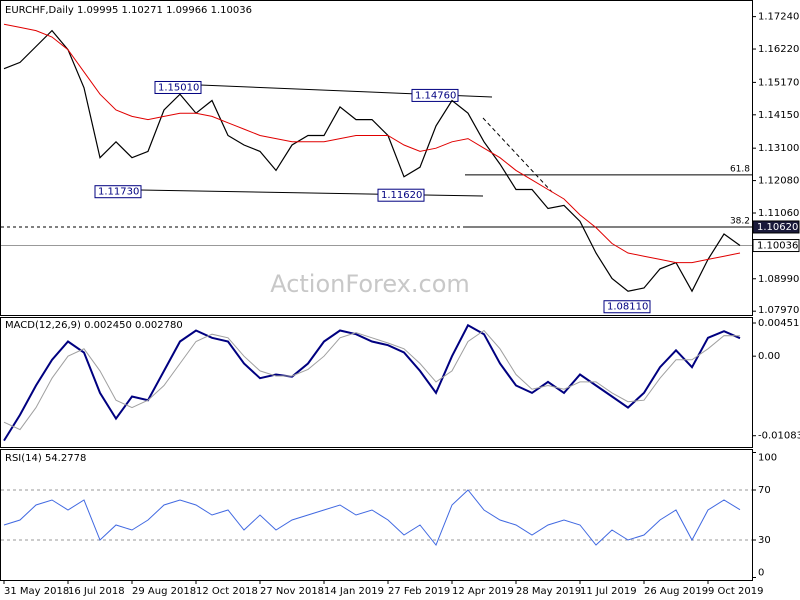 The width and height of the screenshot is (800, 600). What do you see at coordinates (764, 540) in the screenshot?
I see `y-tick-label: 30` at bounding box center [764, 540].